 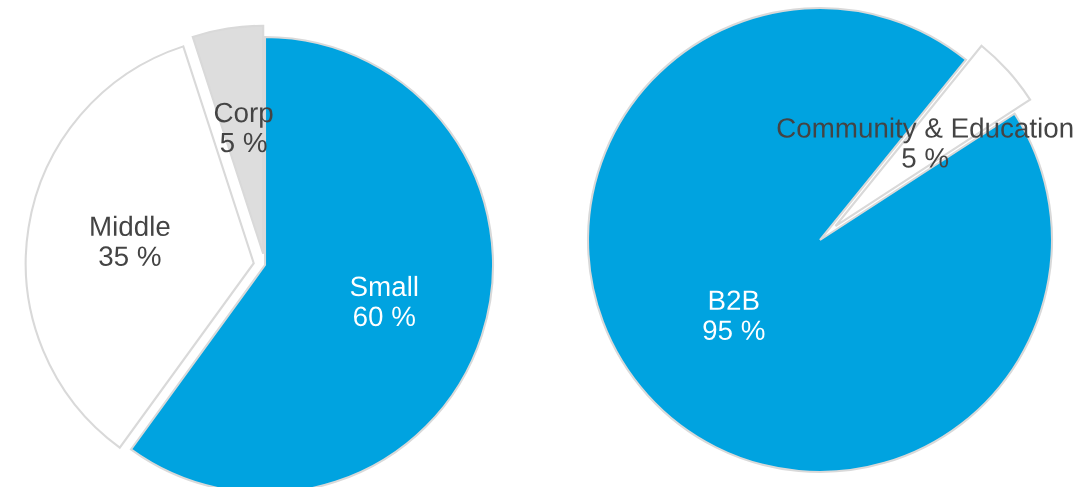 What do you see at coordinates (734, 300) in the screenshot?
I see `slice-label: B2B` at bounding box center [734, 300].